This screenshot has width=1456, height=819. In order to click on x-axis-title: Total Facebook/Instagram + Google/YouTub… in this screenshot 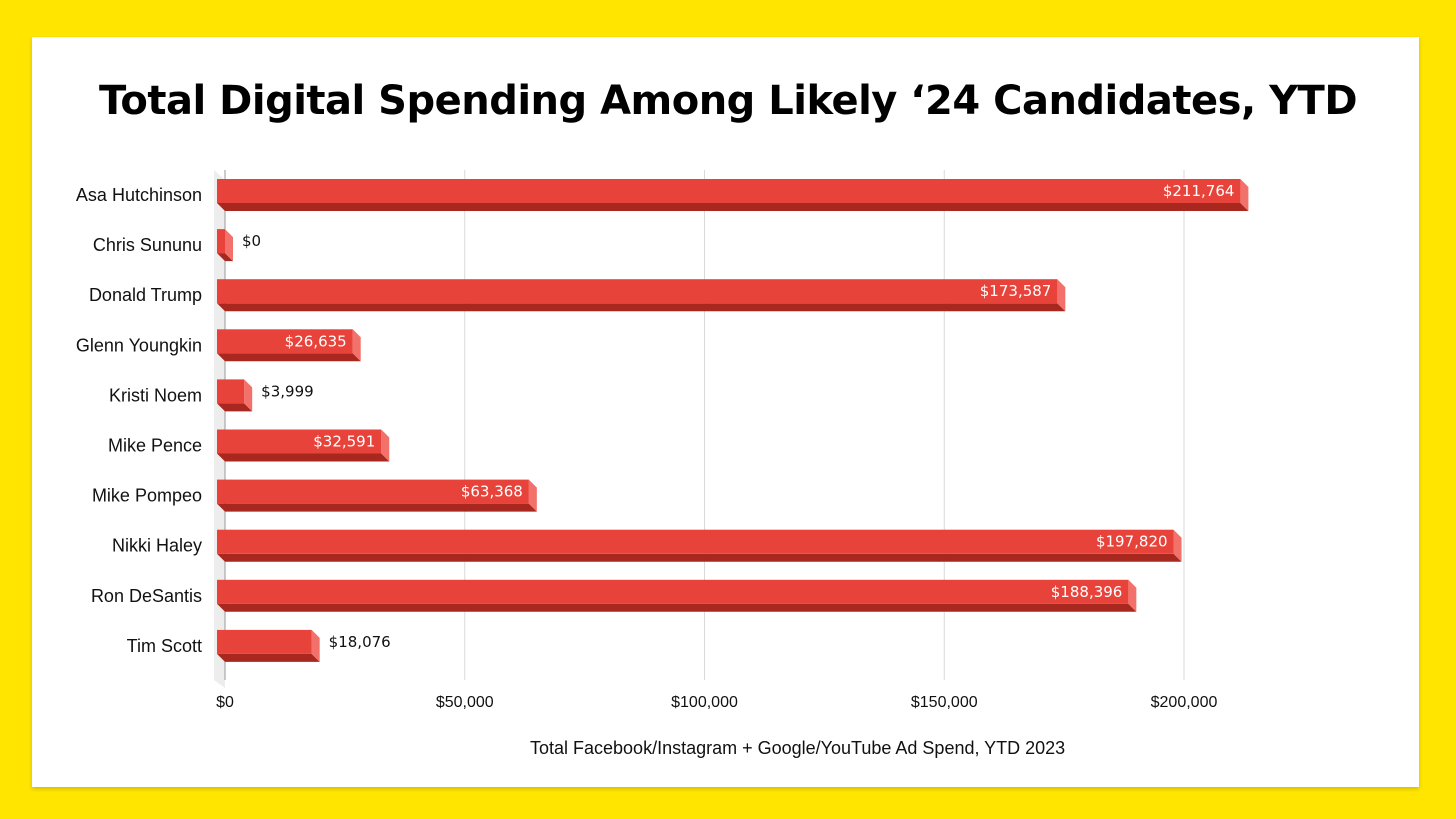, I will do `click(798, 748)`.